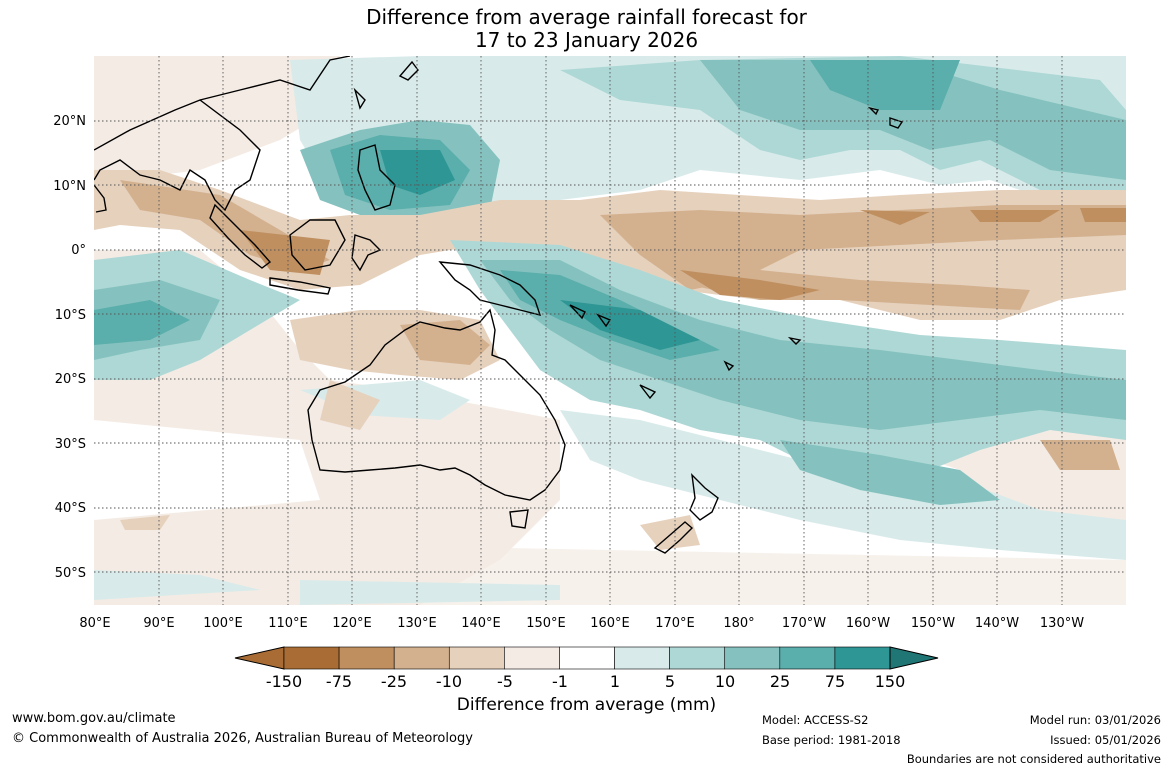  What do you see at coordinates (815, 720) in the screenshot?
I see `footer-model: Model: ACCESS-S2` at bounding box center [815, 720].